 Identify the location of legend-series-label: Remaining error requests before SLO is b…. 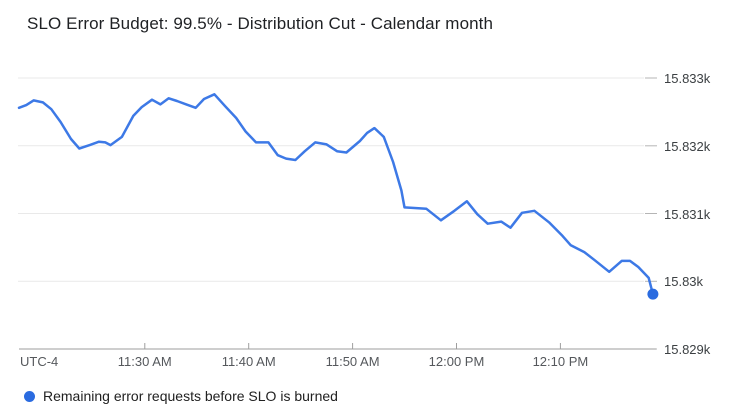
(190, 396).